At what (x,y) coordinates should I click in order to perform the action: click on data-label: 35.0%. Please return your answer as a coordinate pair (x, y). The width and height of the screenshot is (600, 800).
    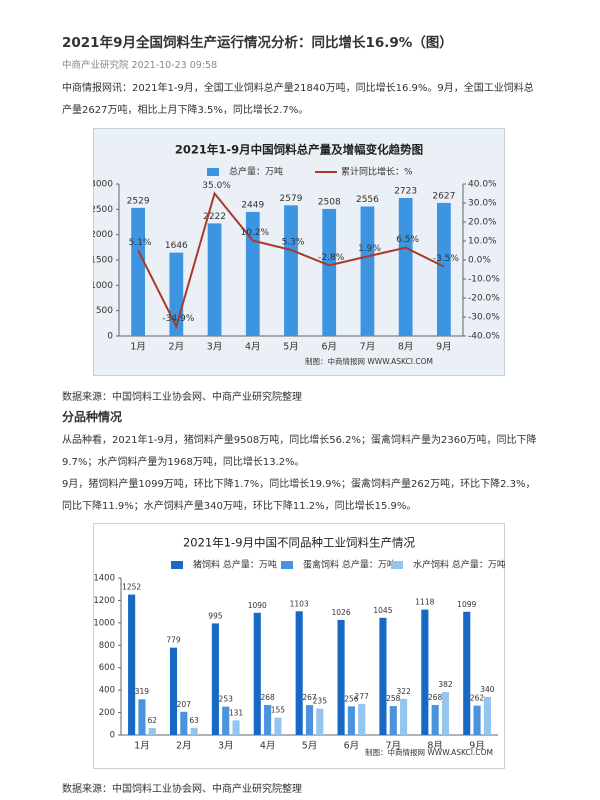
    Looking at the image, I should click on (216, 186).